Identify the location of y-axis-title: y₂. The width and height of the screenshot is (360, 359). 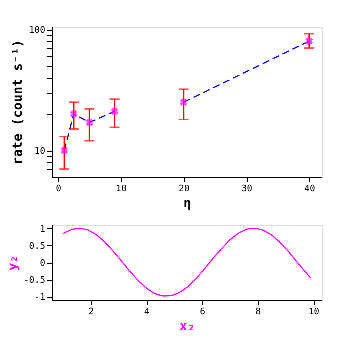
(13, 263).